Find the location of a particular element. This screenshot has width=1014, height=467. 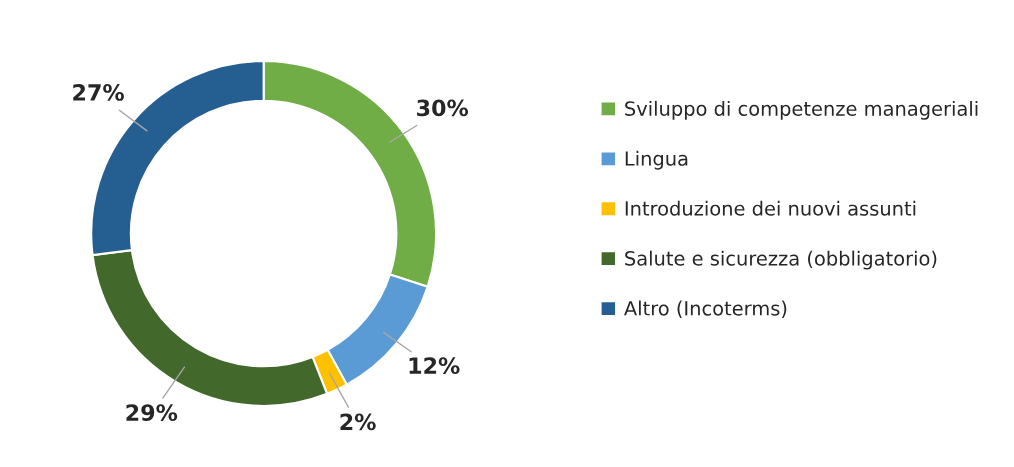

legend-label: Lingua is located at coordinates (656, 160).